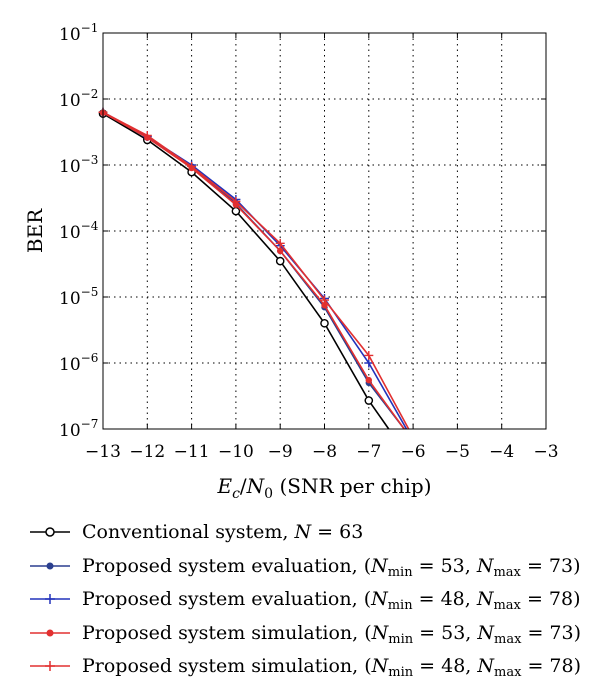 The height and width of the screenshot is (690, 600). What do you see at coordinates (236, 452) in the screenshot?
I see `x-tick-label: −10` at bounding box center [236, 452].